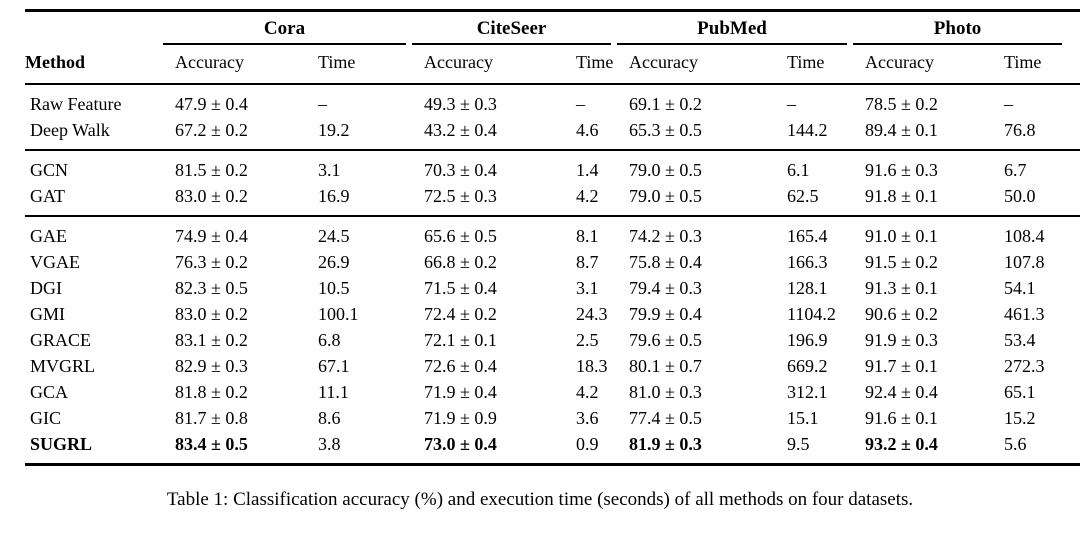  Describe the element at coordinates (334, 235) in the screenshot. I see `time-cell: 24.5` at that location.